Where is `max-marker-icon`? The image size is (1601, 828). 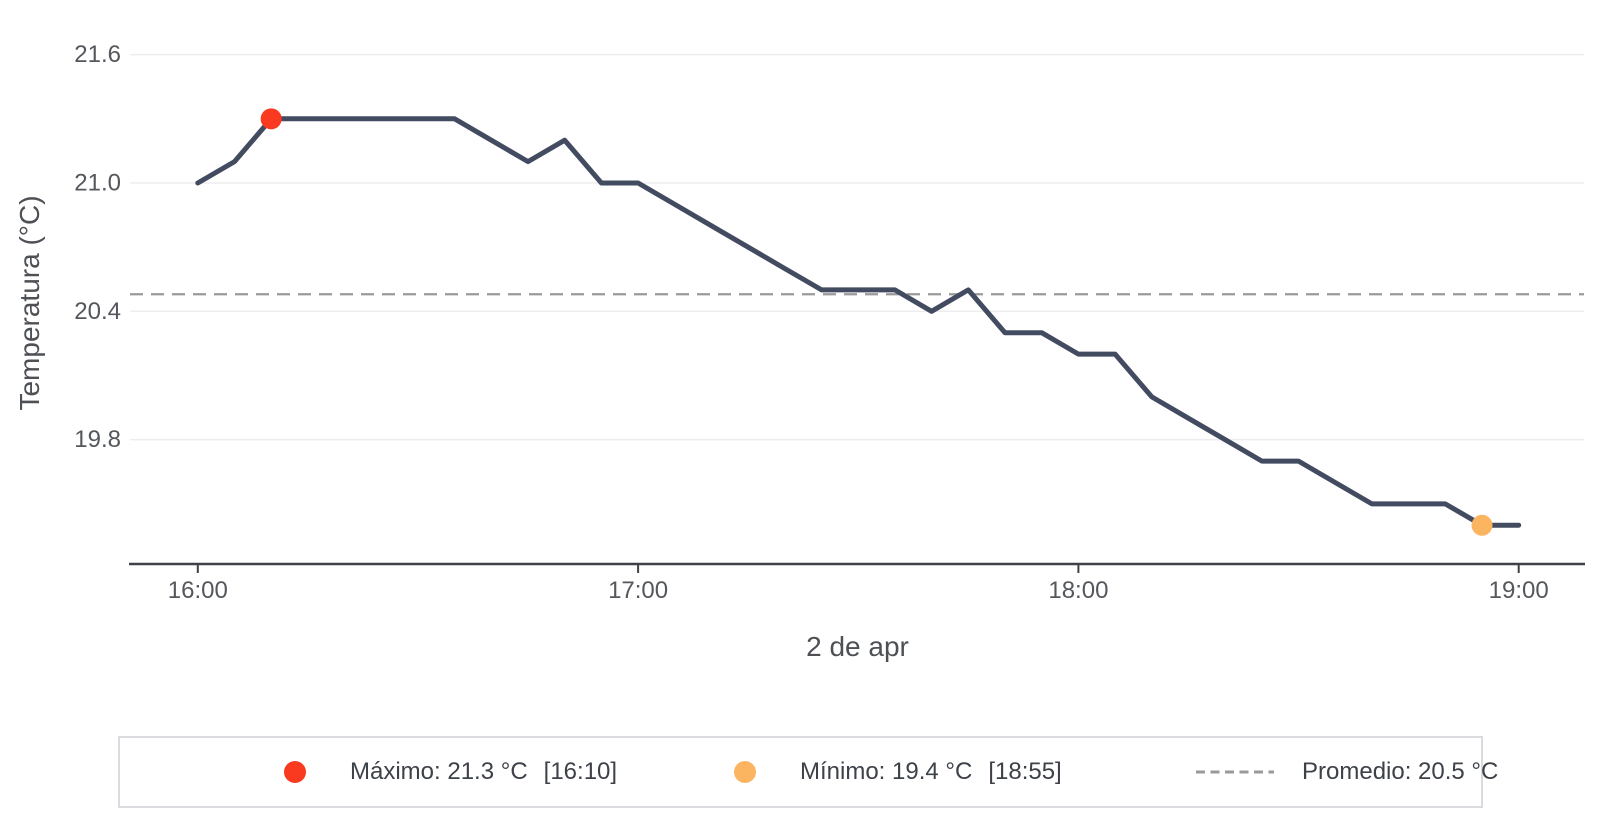
max-marker-icon is located at coordinates (295, 772).